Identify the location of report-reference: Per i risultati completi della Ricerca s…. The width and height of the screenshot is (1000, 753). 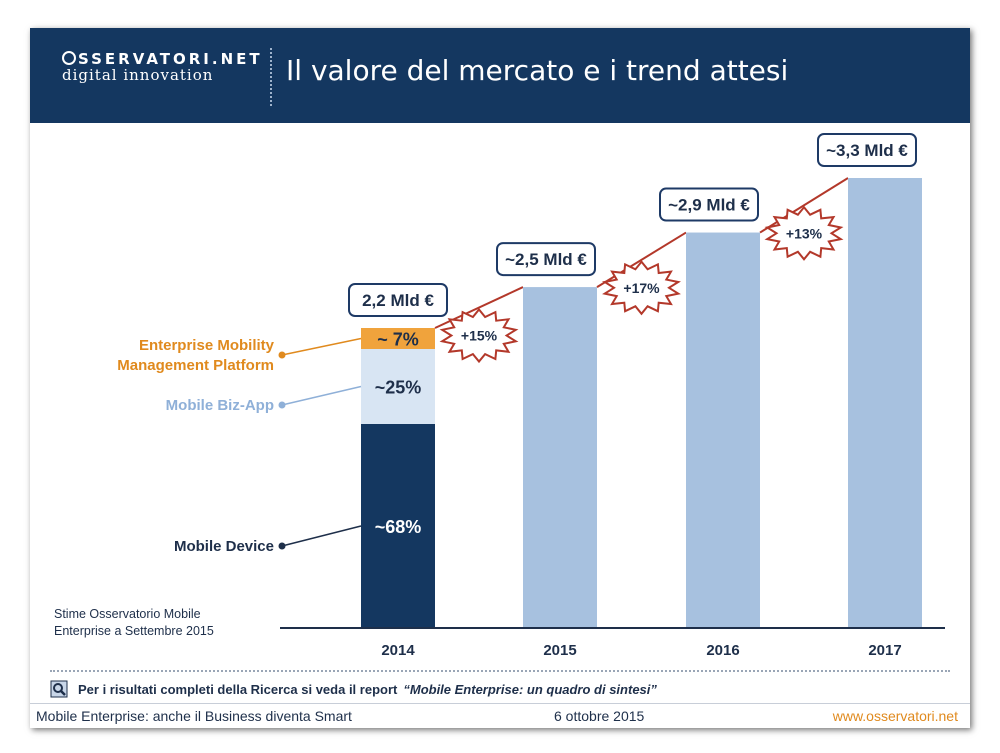
(353, 689).